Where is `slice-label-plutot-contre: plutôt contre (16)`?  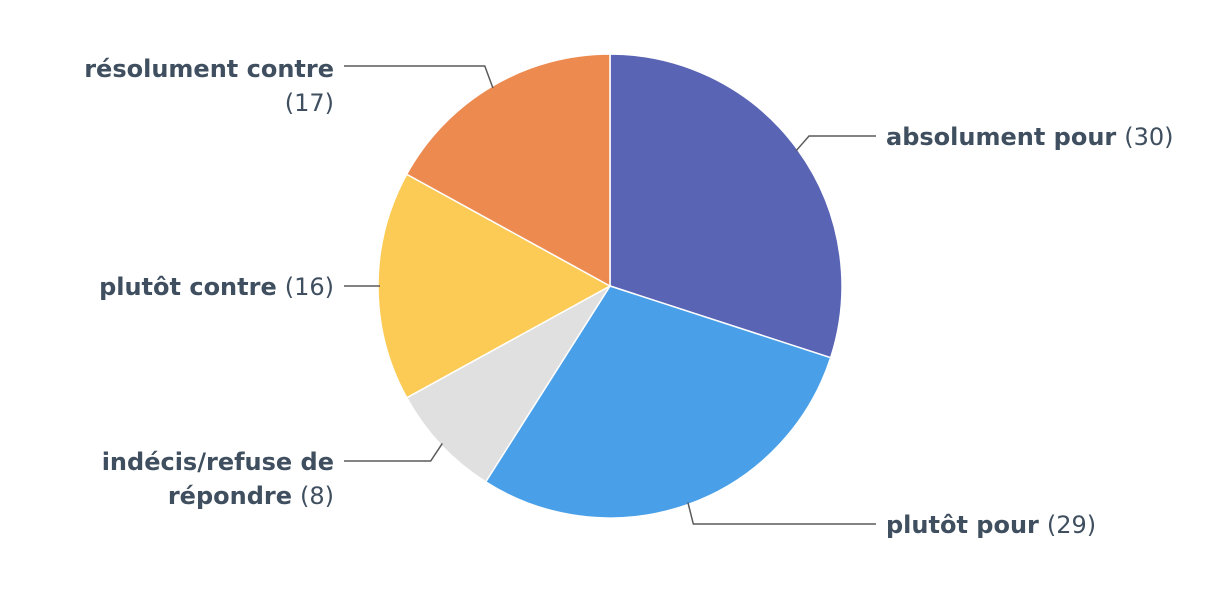 slice-label-plutot-contre: plutôt contre (16) is located at coordinates (216, 287).